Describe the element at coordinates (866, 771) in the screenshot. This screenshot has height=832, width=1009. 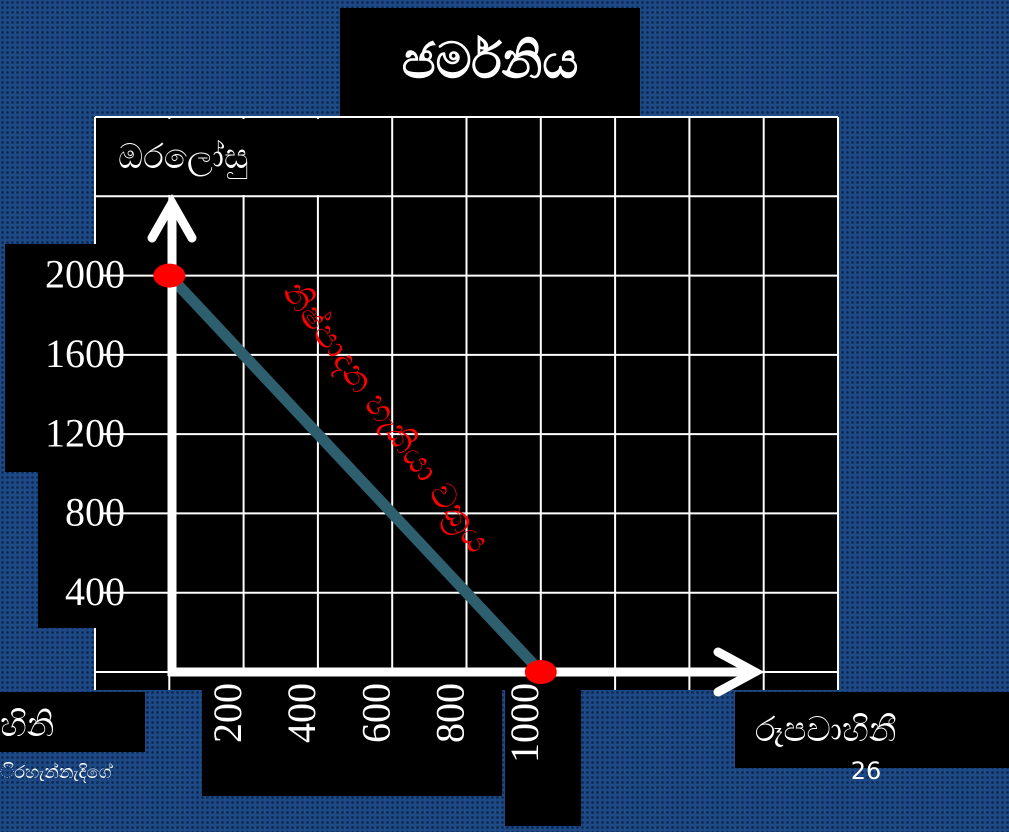
I see `page-number: 26` at that location.